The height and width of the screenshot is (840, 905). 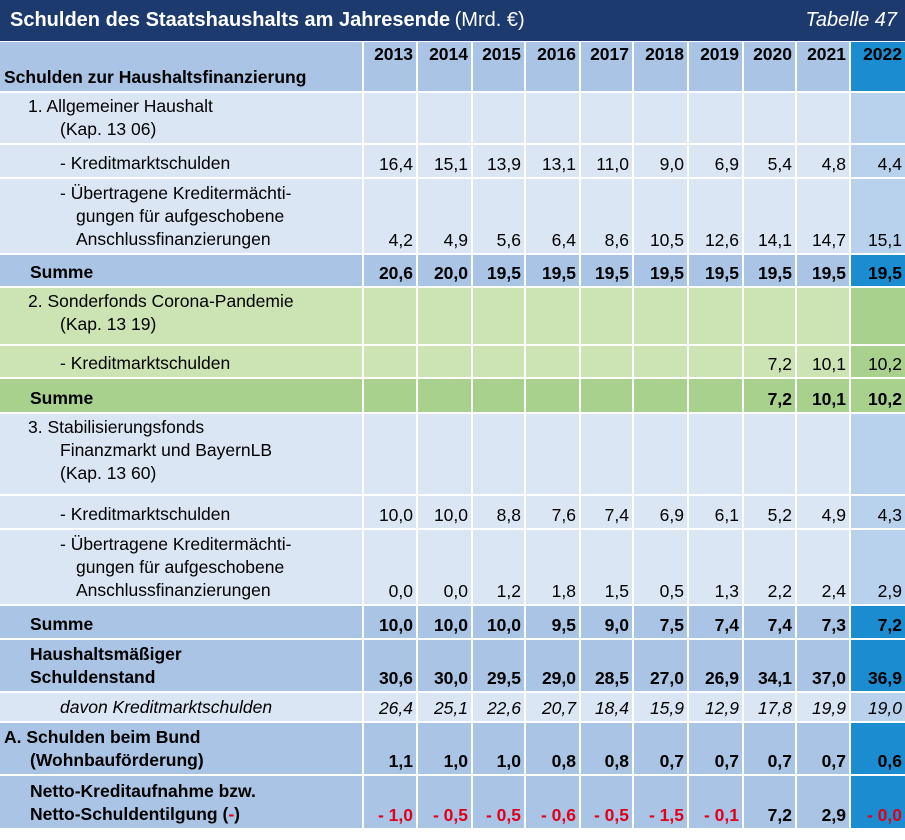 What do you see at coordinates (822, 161) in the screenshot?
I see `value-cell: 4,8` at bounding box center [822, 161].